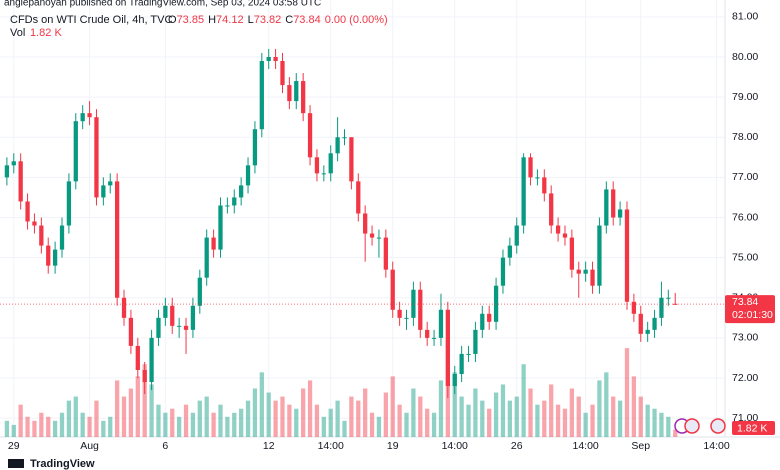 The image size is (780, 470). I want to click on last-price-label: 73.84, so click(745, 302).